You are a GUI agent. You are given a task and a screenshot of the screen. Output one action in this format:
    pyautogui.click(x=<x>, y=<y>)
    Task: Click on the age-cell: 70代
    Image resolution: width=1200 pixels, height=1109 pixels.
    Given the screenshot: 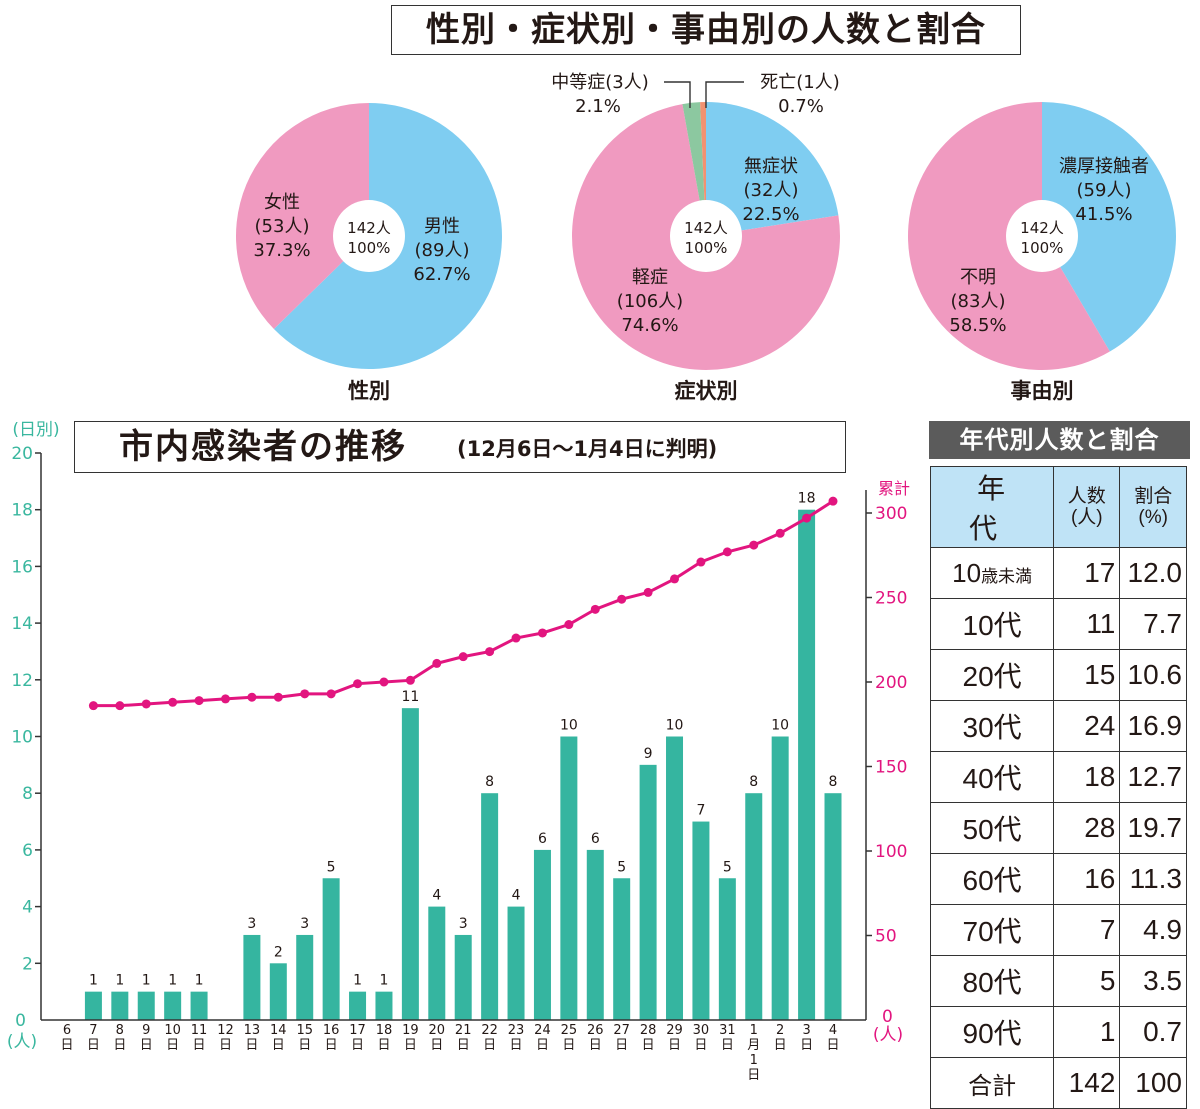 What is the action you would take?
    pyautogui.click(x=992, y=930)
    